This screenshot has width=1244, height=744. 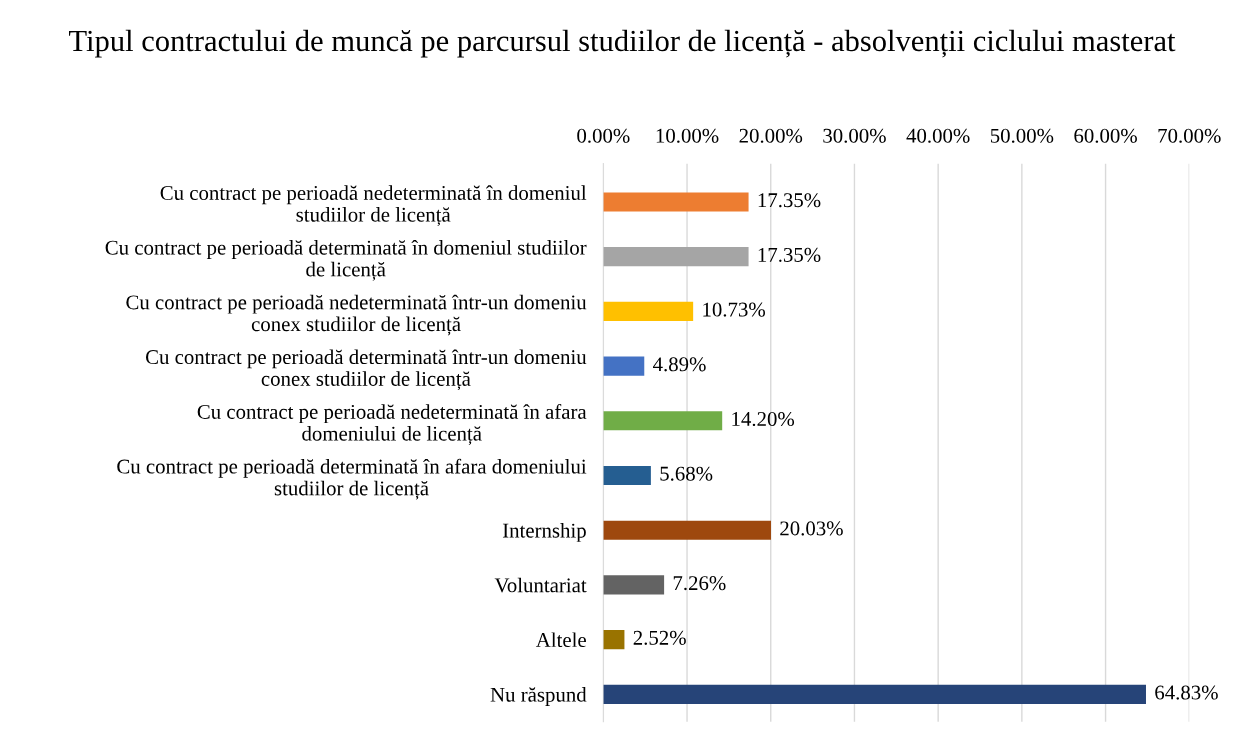 I want to click on data-label: 10.73%, so click(x=734, y=309).